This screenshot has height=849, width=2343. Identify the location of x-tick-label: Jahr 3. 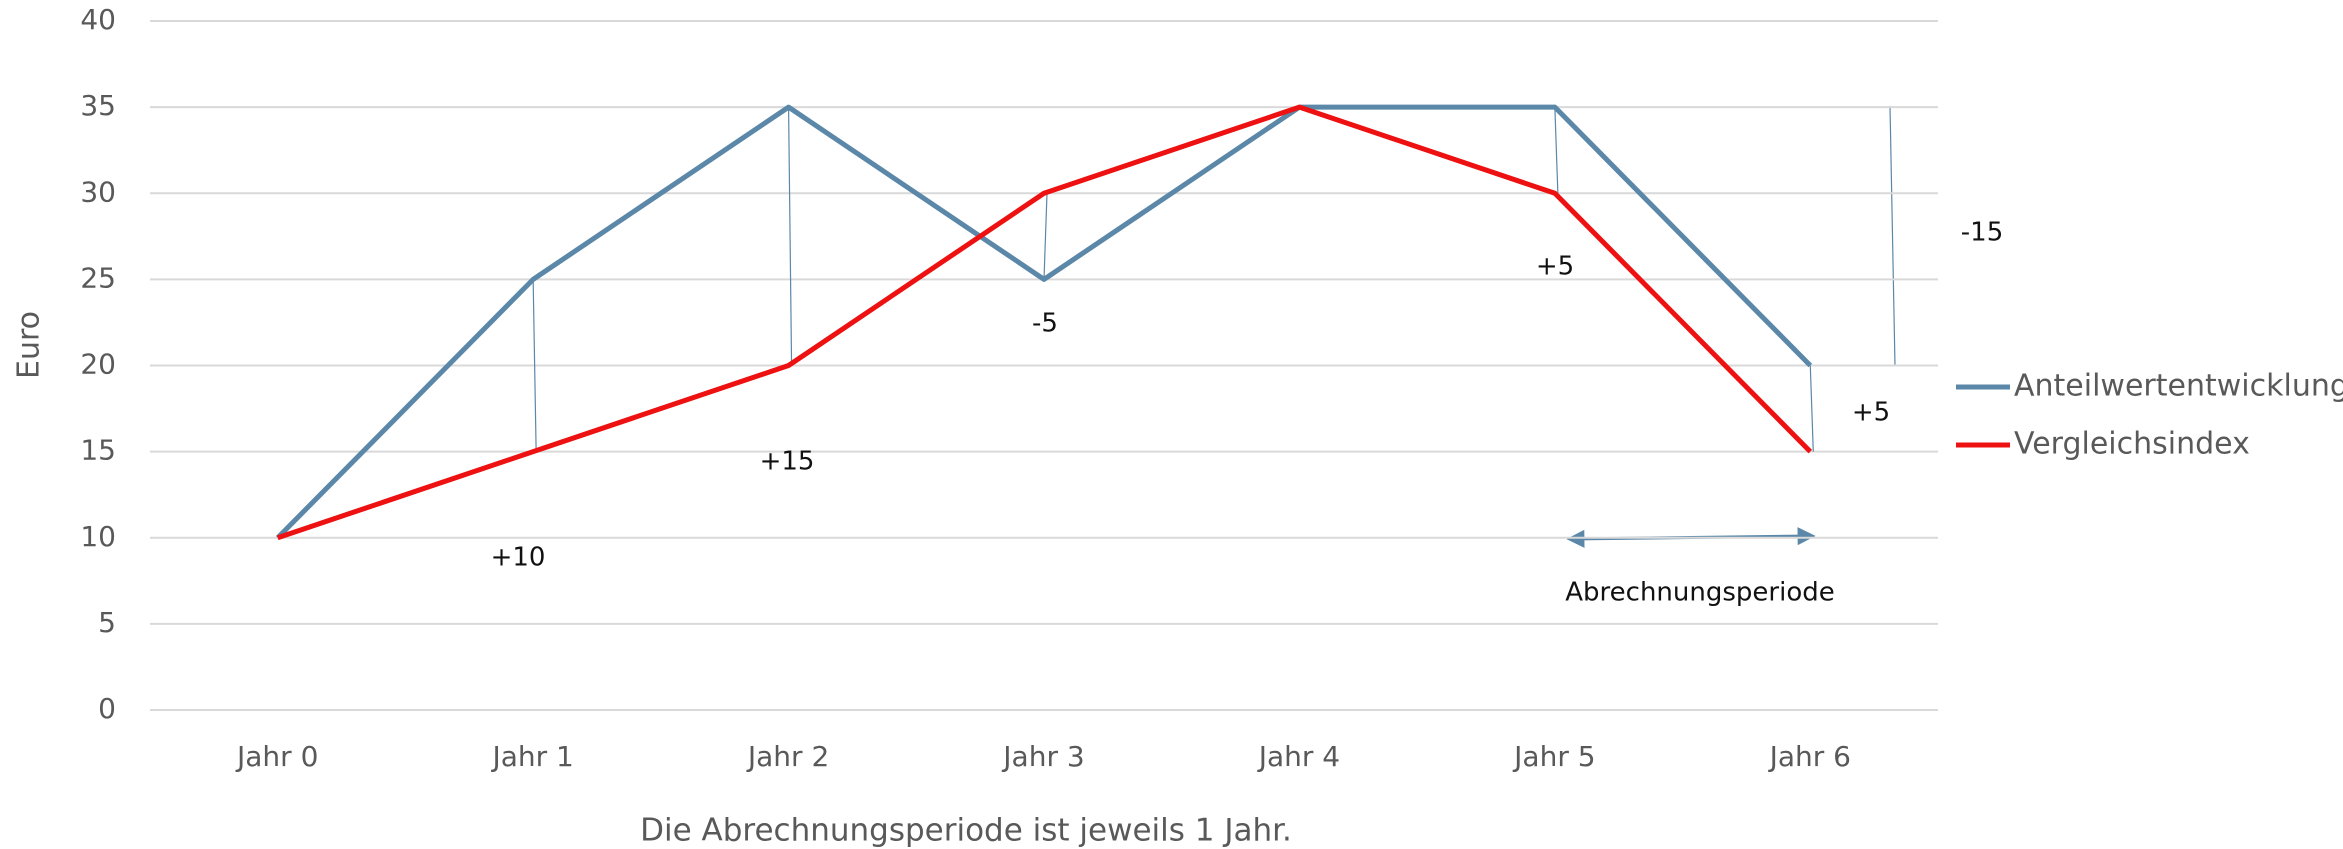
(1042, 756).